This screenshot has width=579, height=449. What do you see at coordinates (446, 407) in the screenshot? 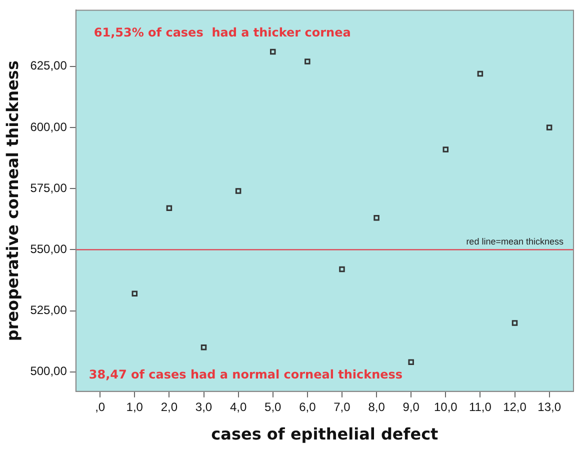
I see `x-tick-label: 10,0` at bounding box center [446, 407].